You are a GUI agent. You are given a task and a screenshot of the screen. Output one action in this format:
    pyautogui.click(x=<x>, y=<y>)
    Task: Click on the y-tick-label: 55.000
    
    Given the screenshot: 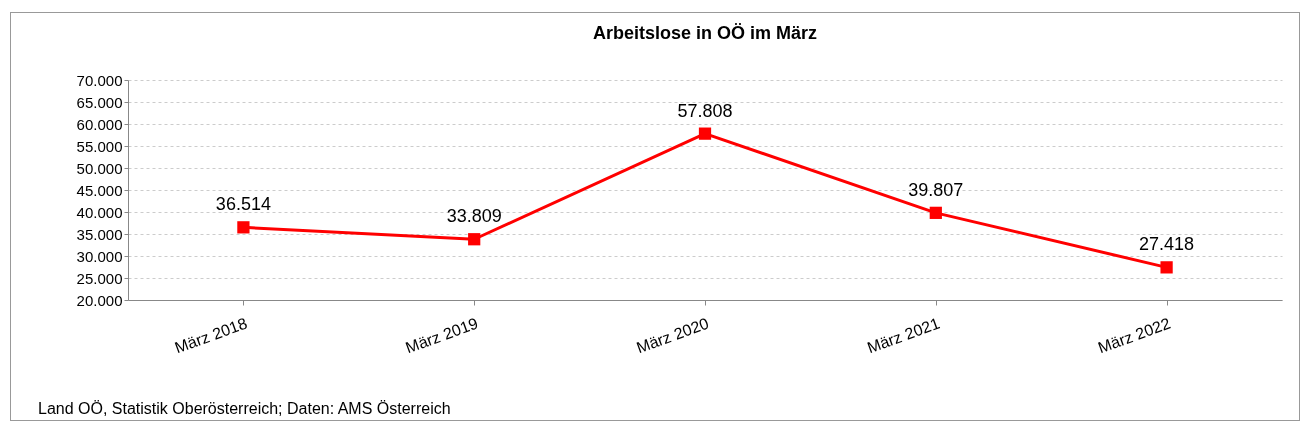 What is the action you would take?
    pyautogui.click(x=99, y=146)
    